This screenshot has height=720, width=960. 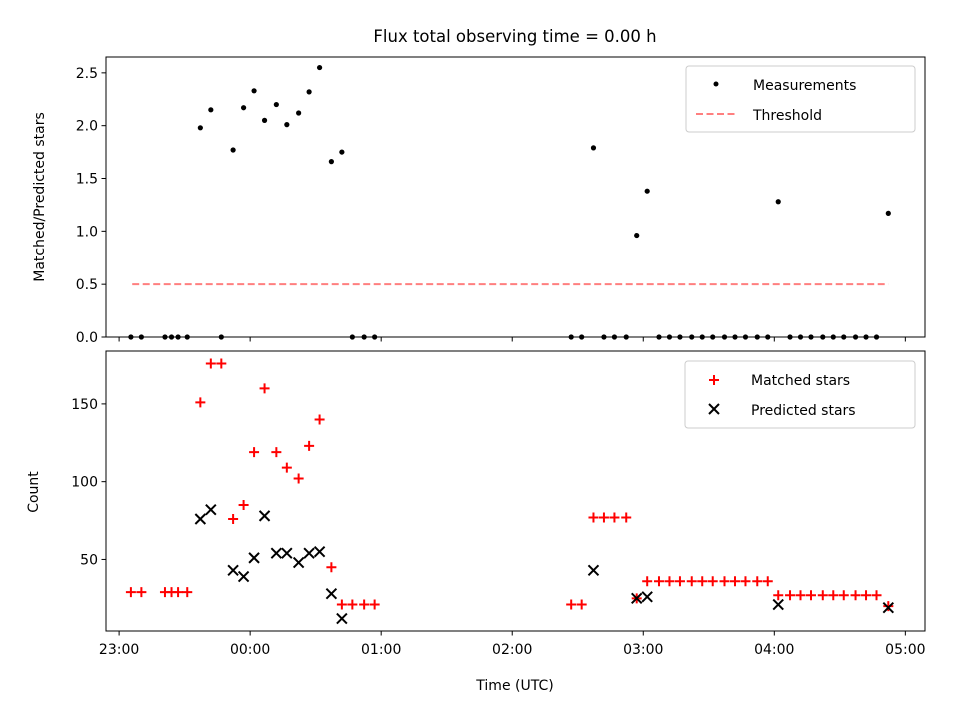 I want to click on top-legend: Measurements Threshold, so click(x=800, y=99).